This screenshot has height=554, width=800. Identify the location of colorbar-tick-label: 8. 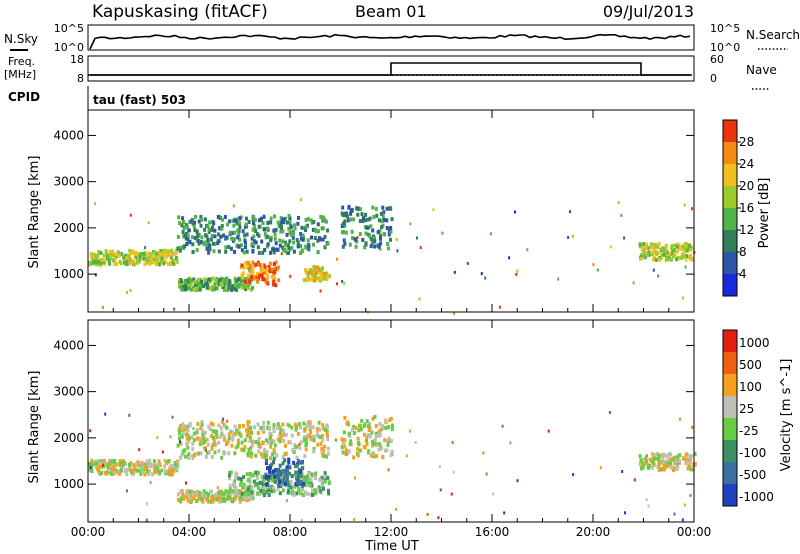
(743, 252).